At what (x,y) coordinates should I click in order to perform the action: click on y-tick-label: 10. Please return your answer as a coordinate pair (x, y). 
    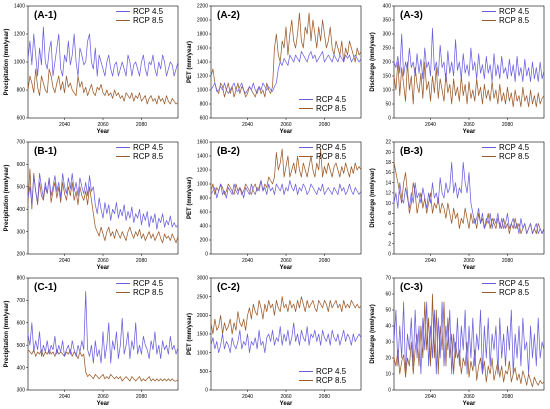
    Looking at the image, I should click on (388, 204).